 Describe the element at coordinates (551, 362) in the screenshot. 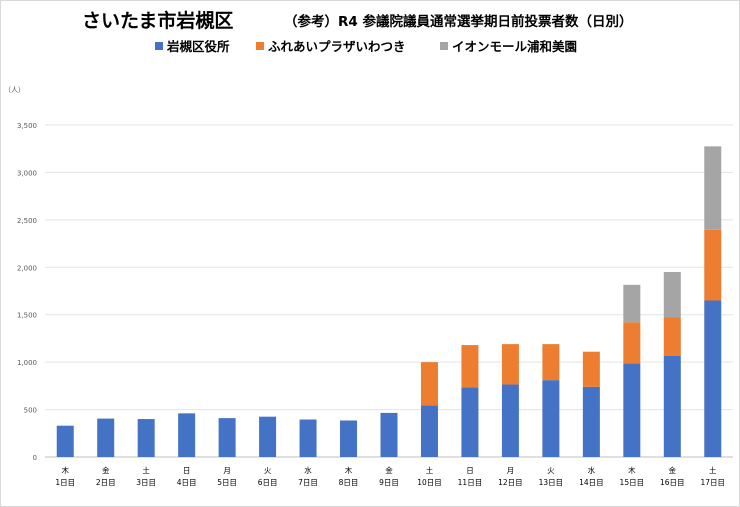

I see `bar-segment-s2-day13` at that location.